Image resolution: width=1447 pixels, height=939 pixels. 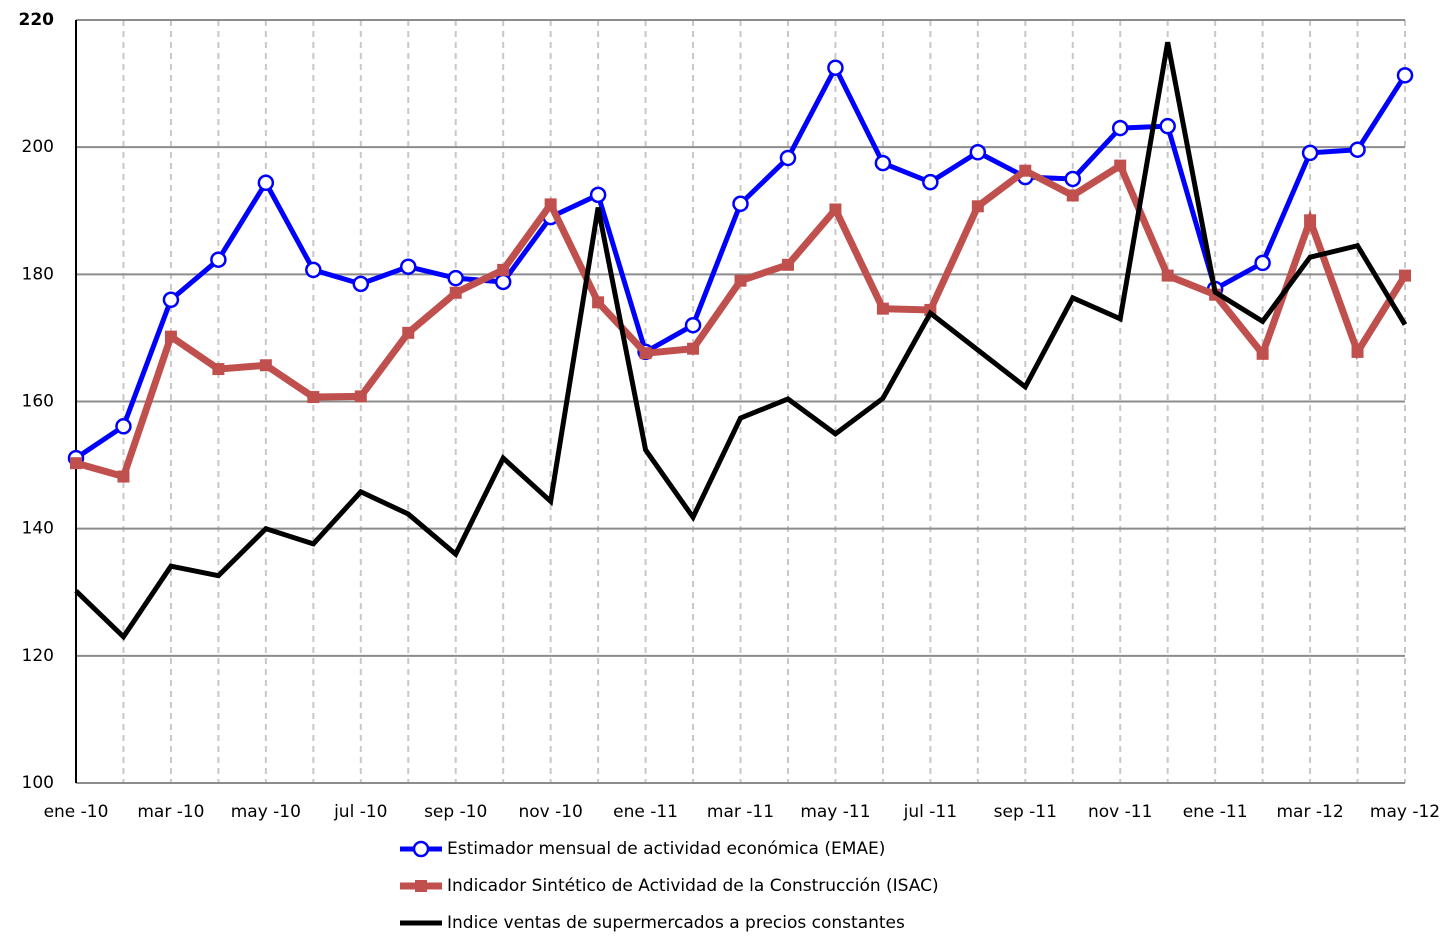 I want to click on x-tick-label: sep -10, so click(x=455, y=812).